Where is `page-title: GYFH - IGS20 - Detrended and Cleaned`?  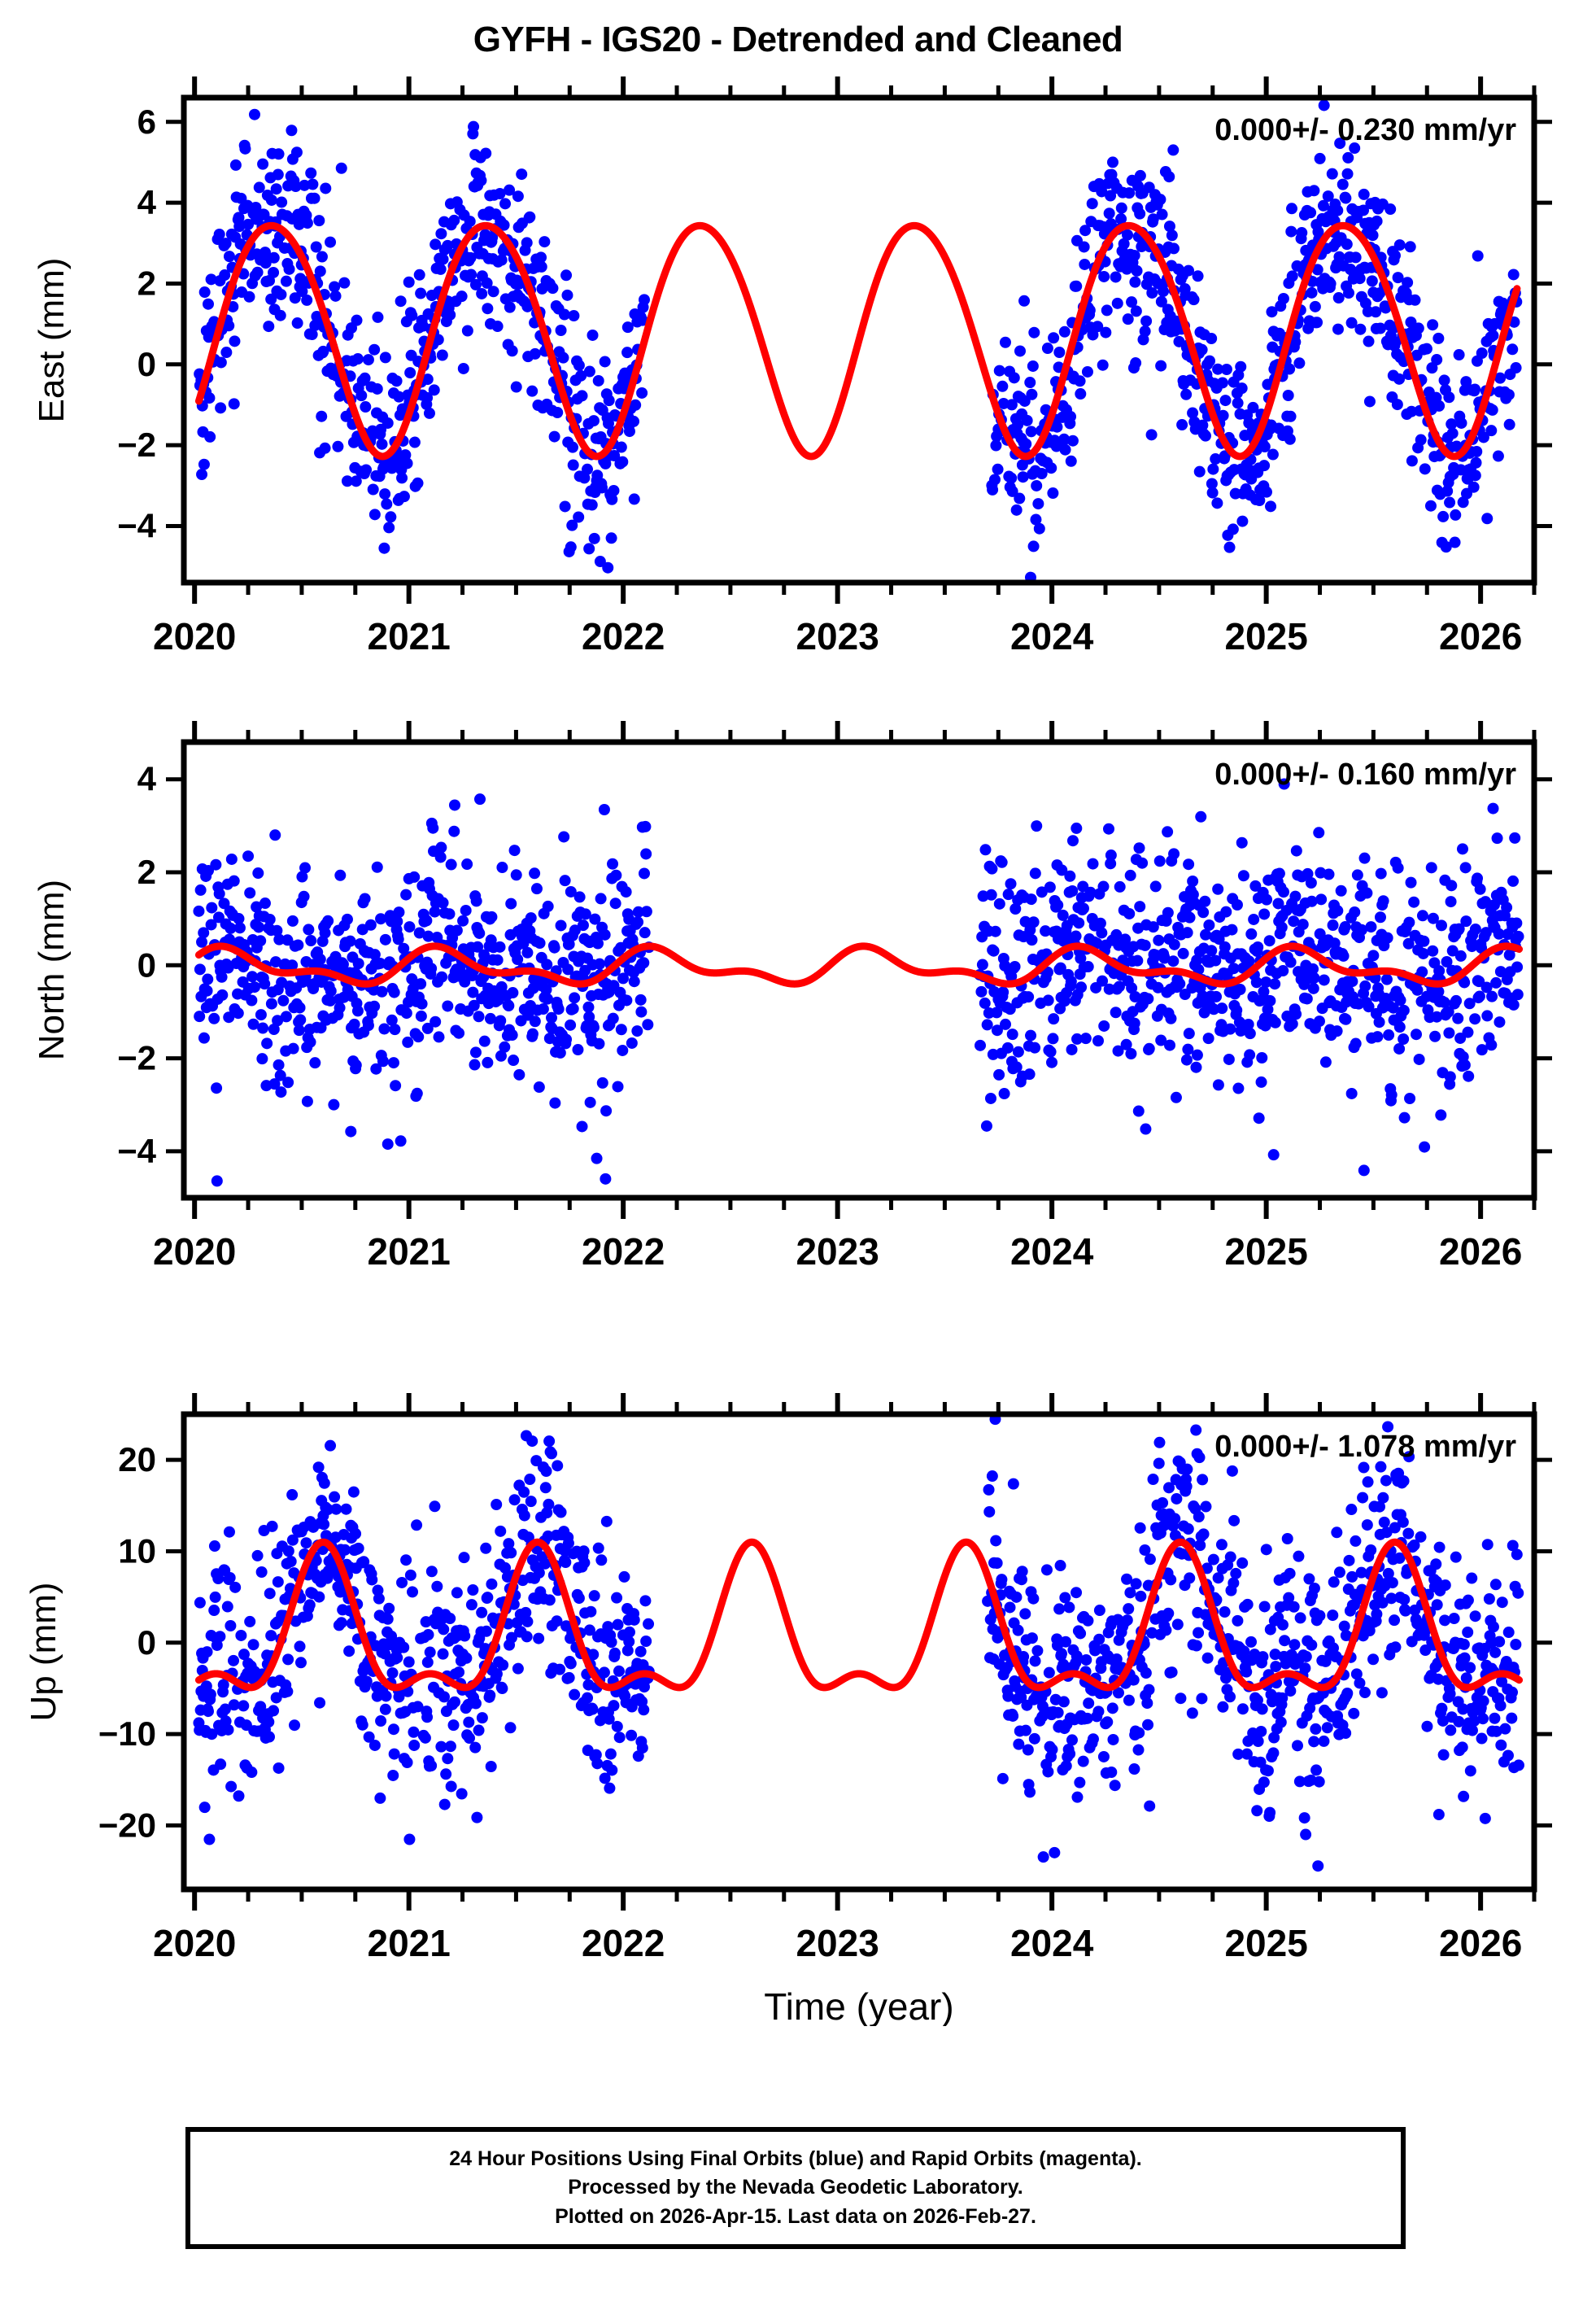
page-title: GYFH - IGS20 - Detrended and Cleaned is located at coordinates (798, 39).